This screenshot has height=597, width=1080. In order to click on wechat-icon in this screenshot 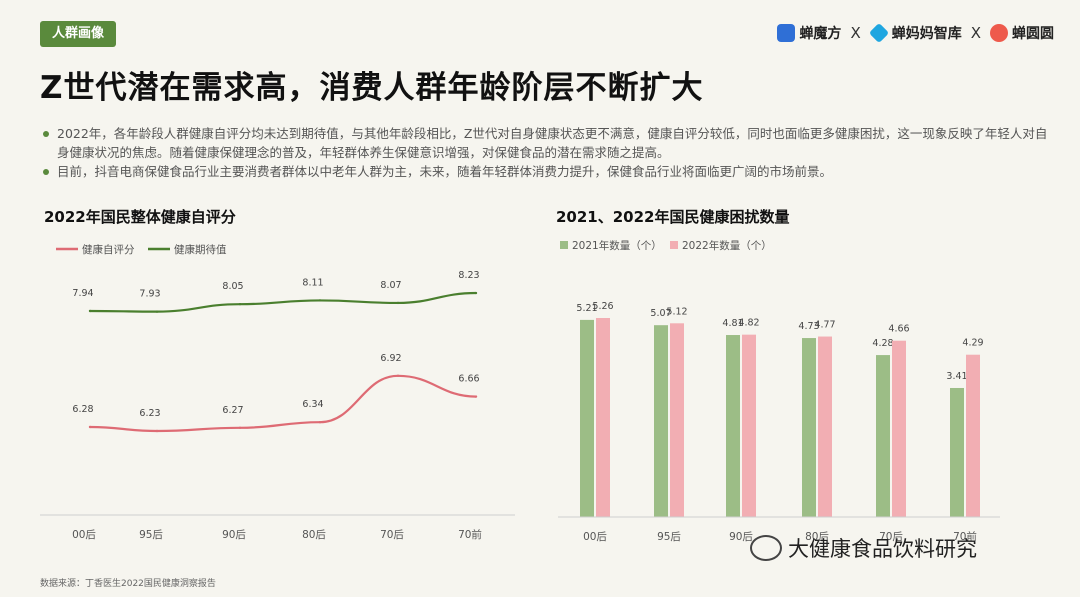, I will do `click(766, 548)`.